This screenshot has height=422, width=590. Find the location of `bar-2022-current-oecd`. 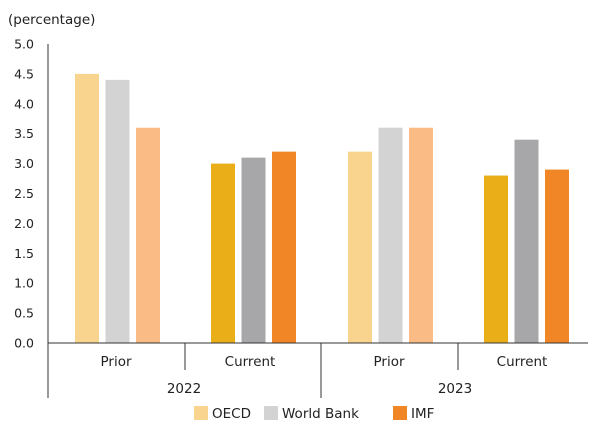

bar-2022-current-oecd is located at coordinates (223, 253).